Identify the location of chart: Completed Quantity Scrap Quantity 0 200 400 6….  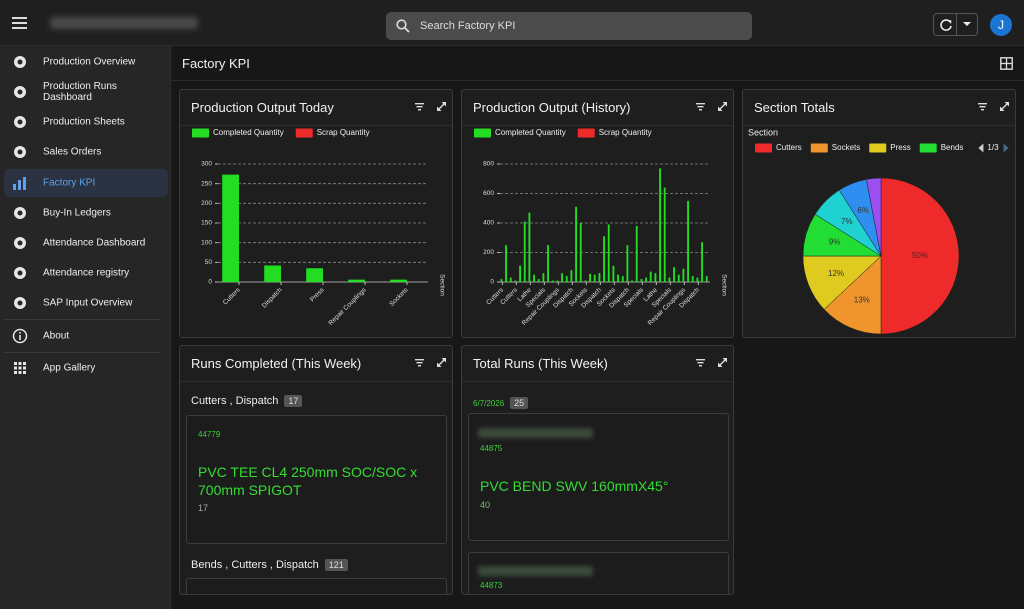
(600, 227).